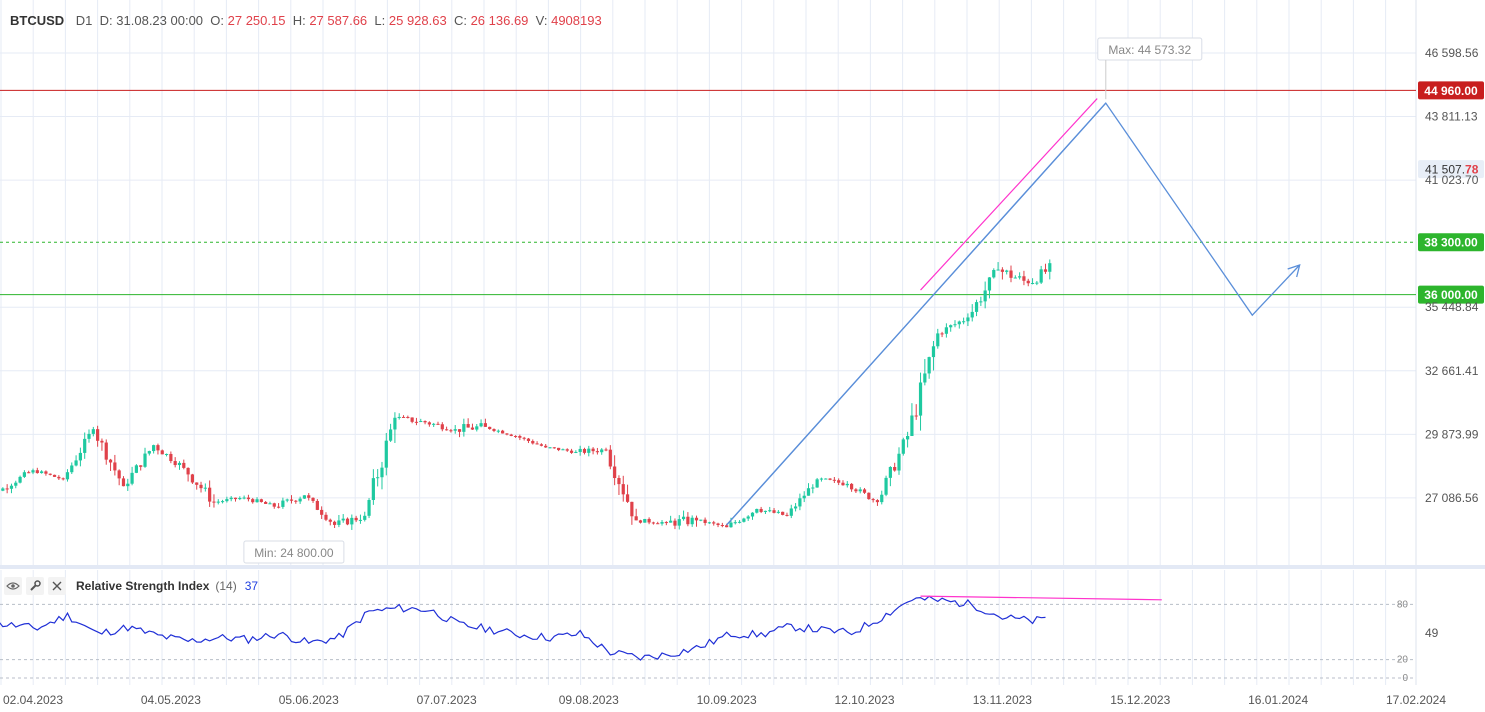 This screenshot has height=712, width=1485. I want to click on rsi-level-label: 20, so click(1403, 660).